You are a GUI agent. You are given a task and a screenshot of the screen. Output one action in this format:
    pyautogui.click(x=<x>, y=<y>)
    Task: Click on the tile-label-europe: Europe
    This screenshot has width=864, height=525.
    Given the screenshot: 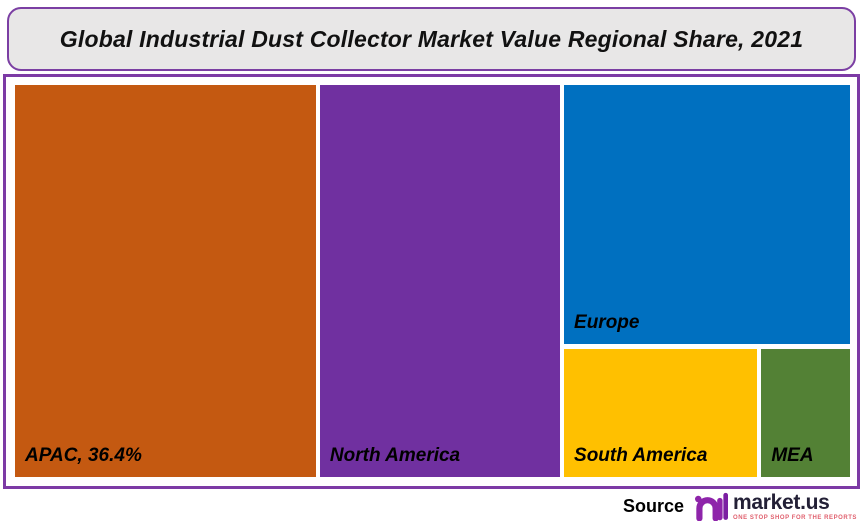 What is the action you would take?
    pyautogui.click(x=607, y=322)
    